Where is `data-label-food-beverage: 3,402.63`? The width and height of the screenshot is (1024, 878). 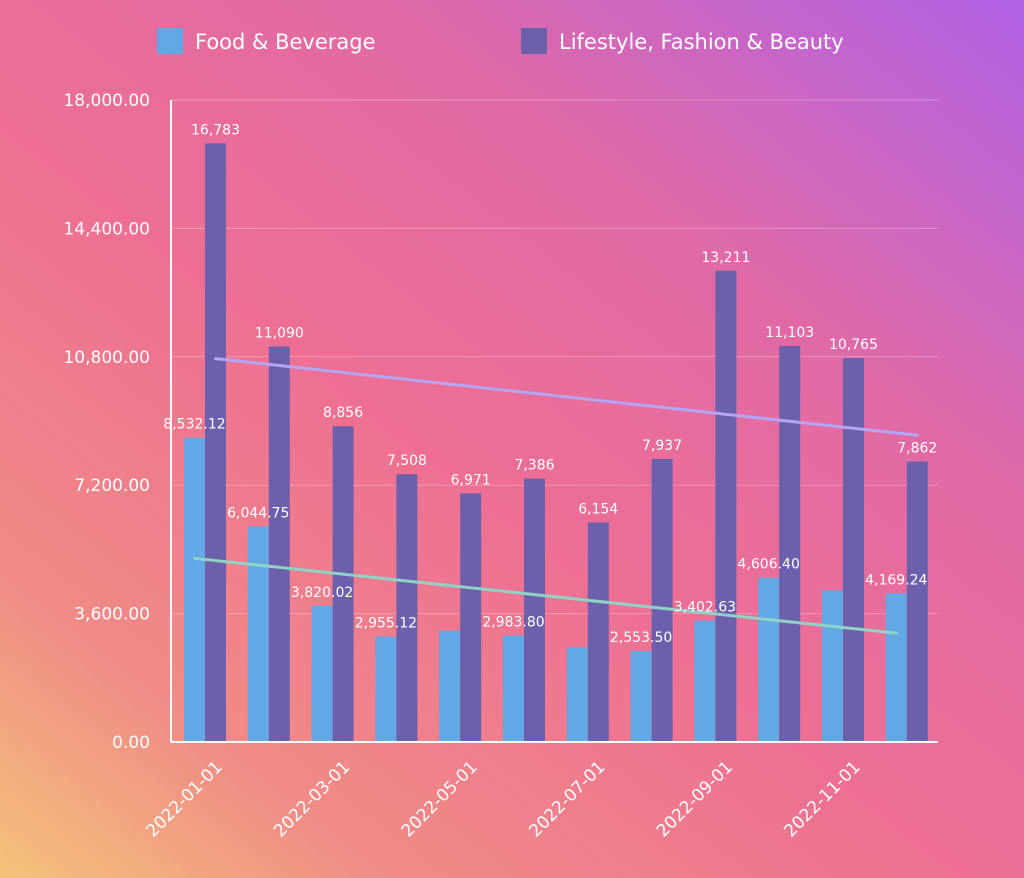
data-label-food-beverage: 3,402.63 is located at coordinates (705, 608).